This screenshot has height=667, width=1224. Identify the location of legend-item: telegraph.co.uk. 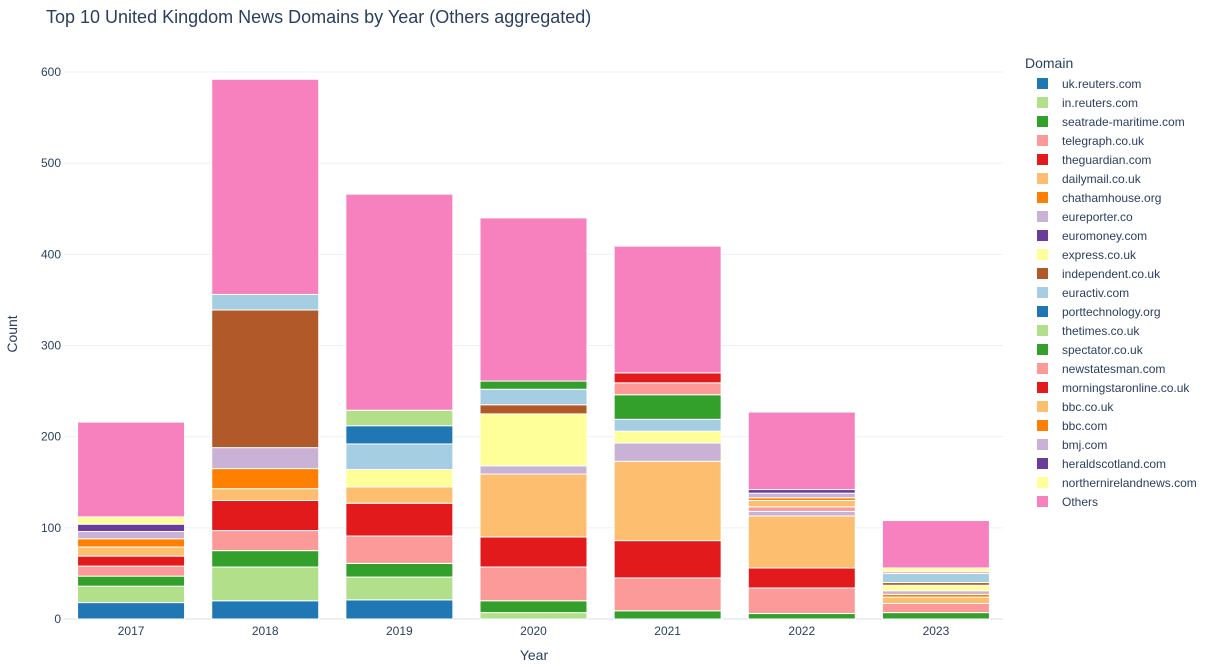
(1091, 141).